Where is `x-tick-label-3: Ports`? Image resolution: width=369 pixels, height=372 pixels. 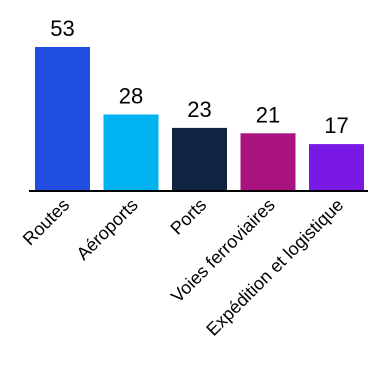
x-tick-label-3: Ports is located at coordinates (188, 217).